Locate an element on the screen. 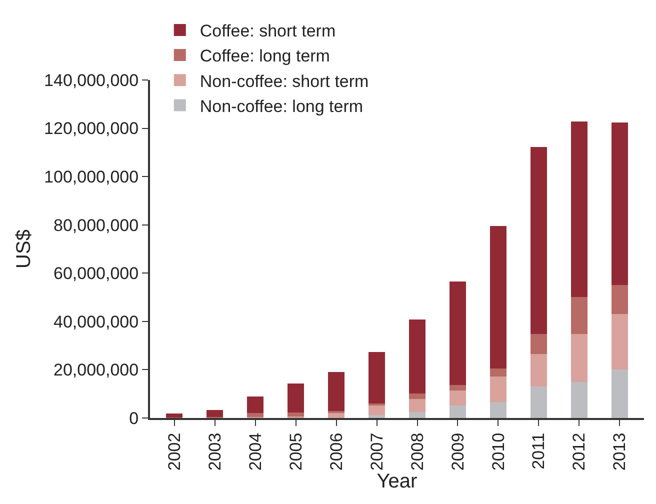 The width and height of the screenshot is (656, 504). x-tick-label: 2010 is located at coordinates (498, 451).